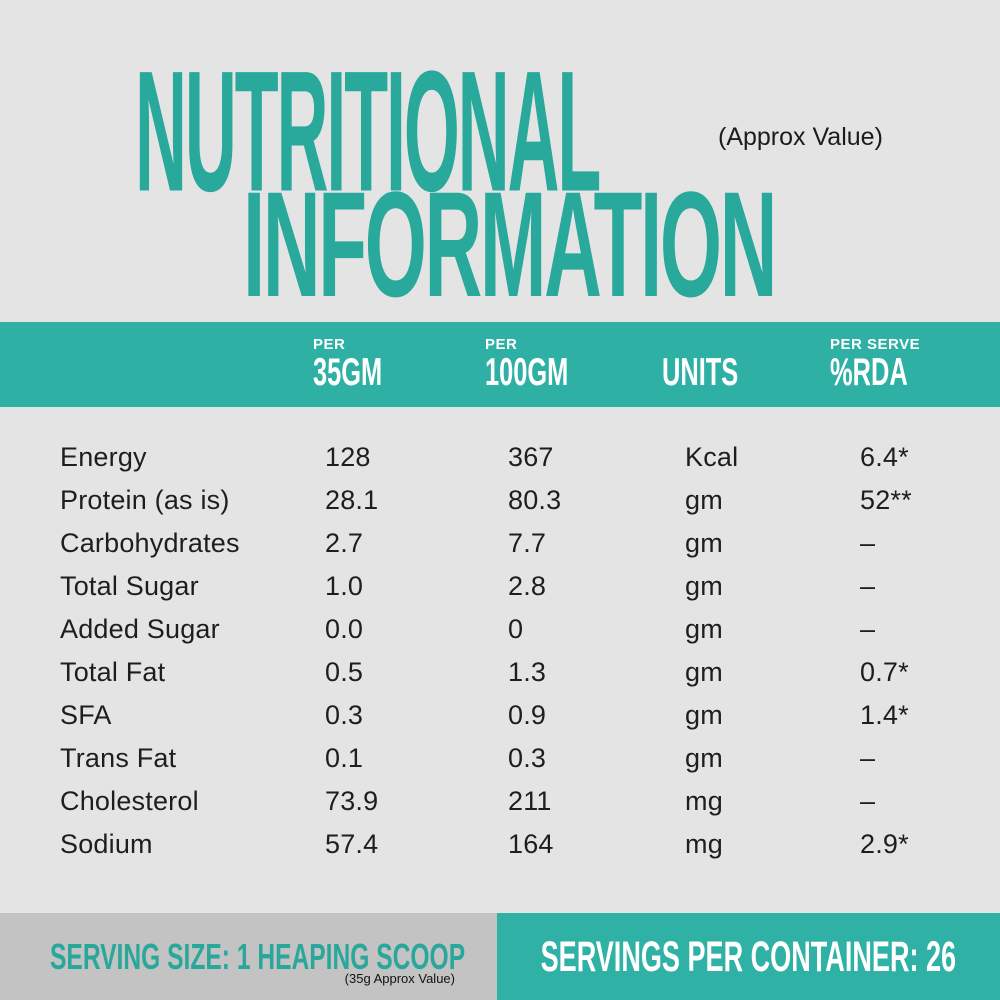 Image resolution: width=1000 pixels, height=1000 pixels. What do you see at coordinates (875, 344) in the screenshot?
I see `column-kicker: PER SERVE` at bounding box center [875, 344].